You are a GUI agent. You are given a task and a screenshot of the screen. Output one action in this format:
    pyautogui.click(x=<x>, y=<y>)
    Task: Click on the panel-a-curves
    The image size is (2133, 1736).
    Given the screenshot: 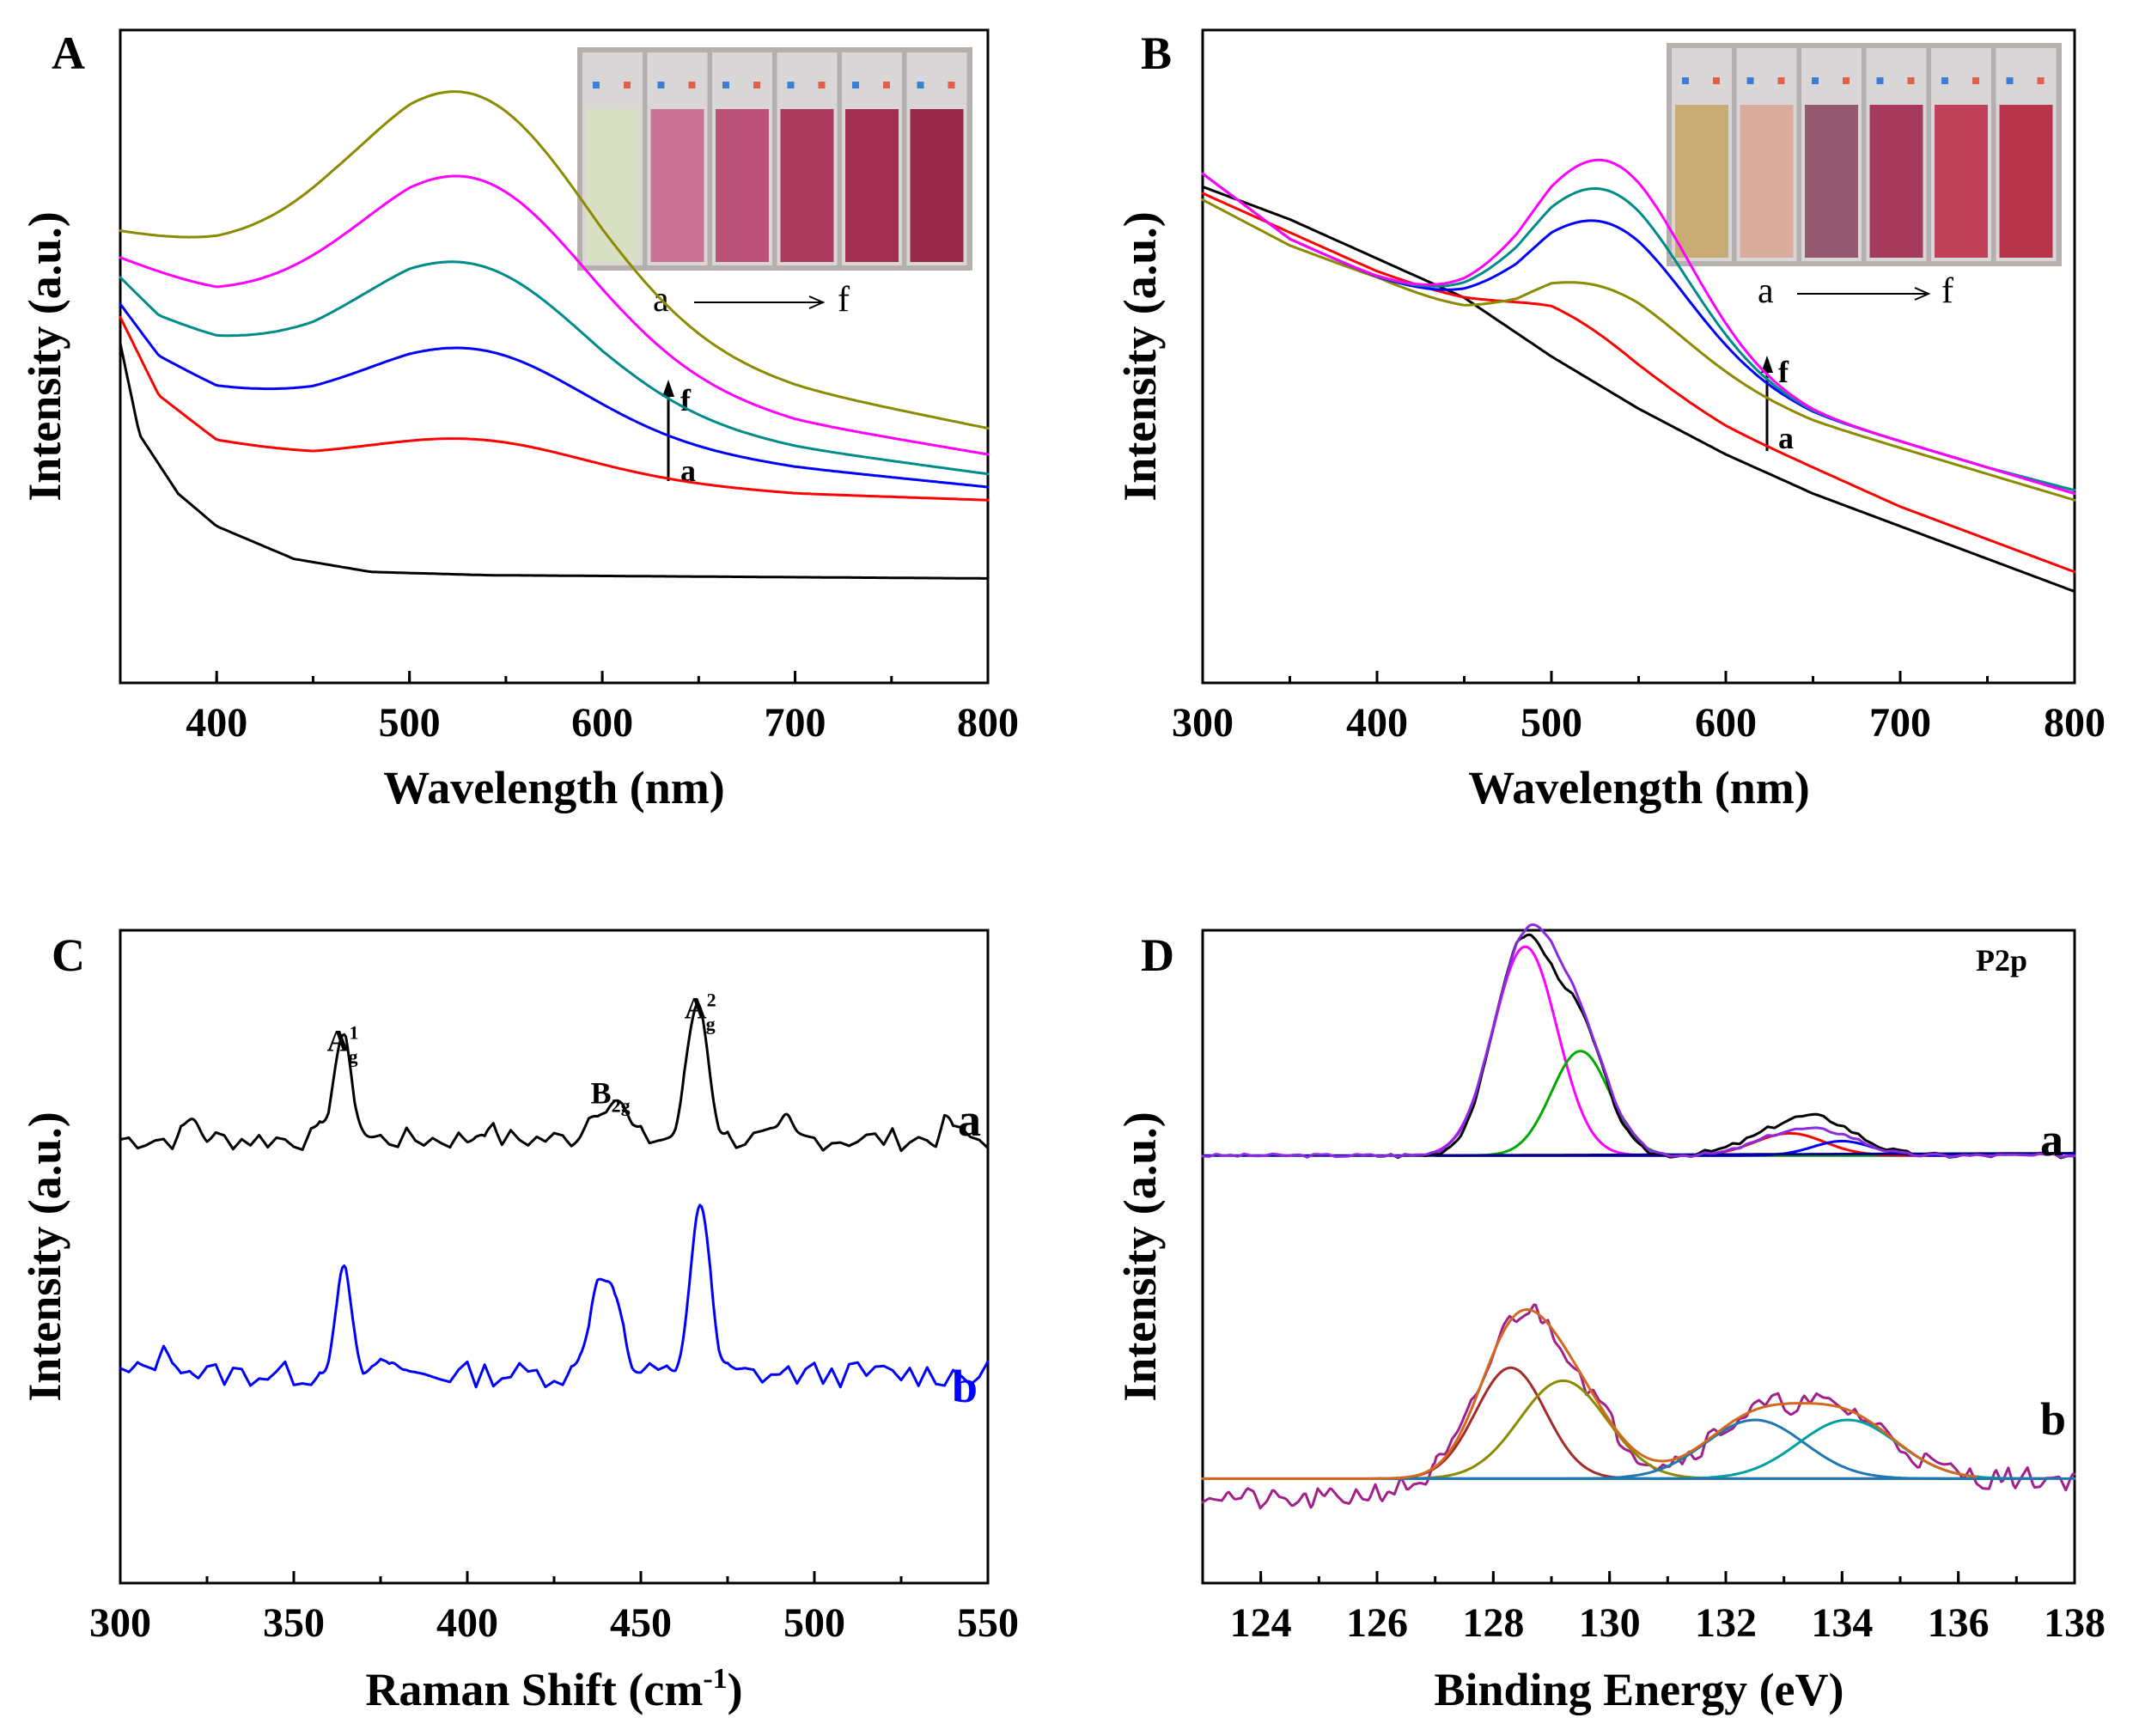 What is the action you would take?
    pyautogui.click(x=554, y=335)
    